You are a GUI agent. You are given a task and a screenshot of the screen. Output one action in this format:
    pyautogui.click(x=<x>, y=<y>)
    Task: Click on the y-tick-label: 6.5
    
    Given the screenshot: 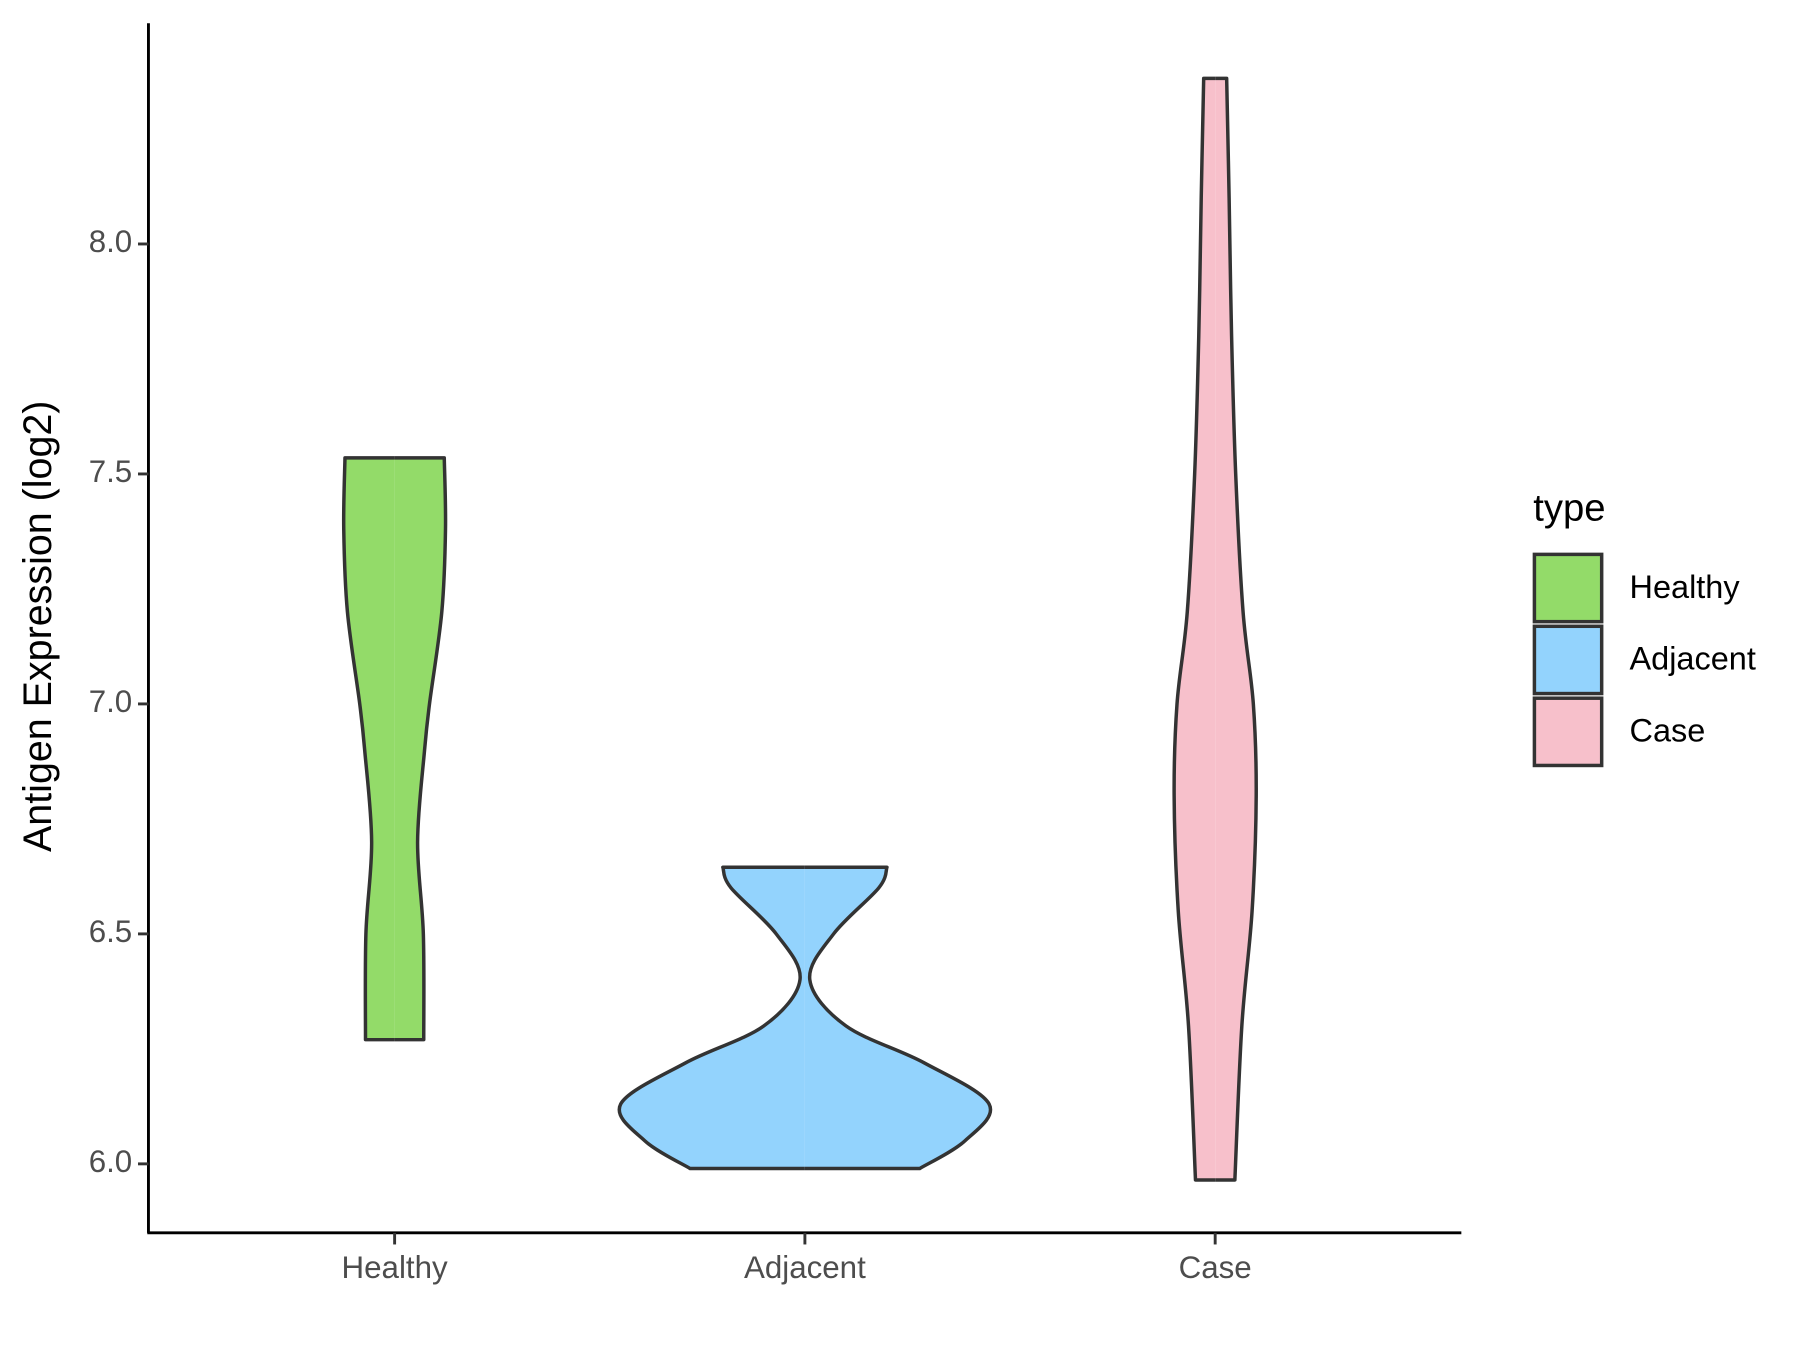 What is the action you would take?
    pyautogui.click(x=111, y=931)
    